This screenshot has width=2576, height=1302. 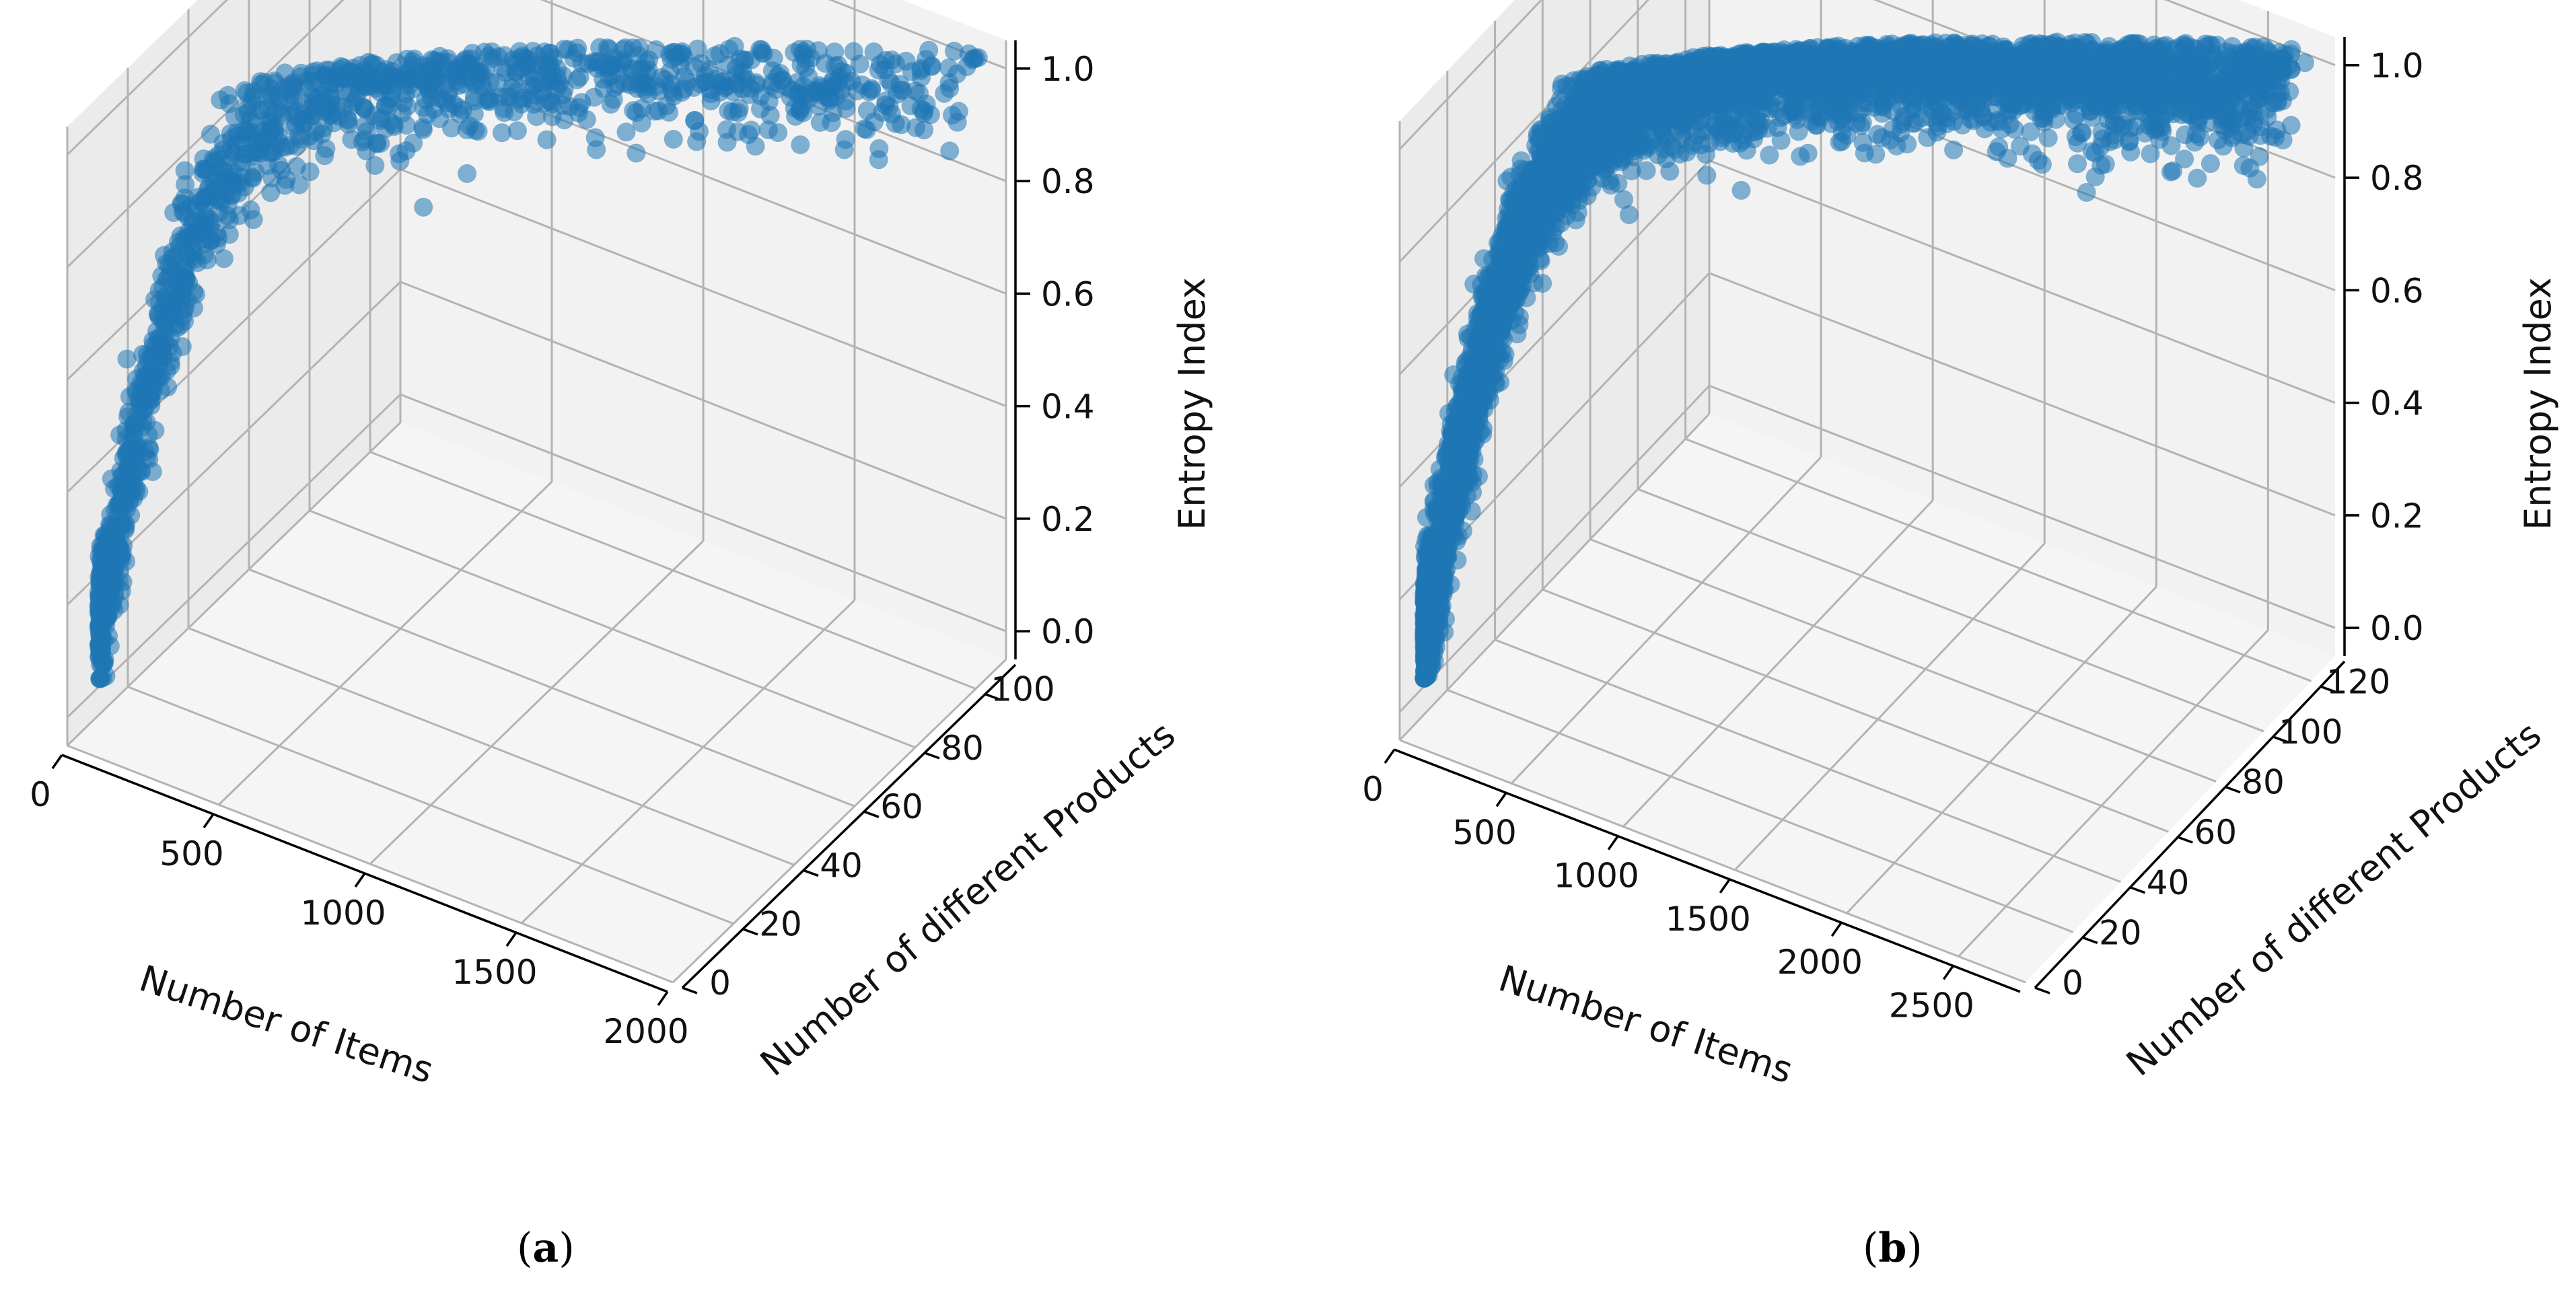 I want to click on x-tick-label: 2000, so click(x=645, y=1031).